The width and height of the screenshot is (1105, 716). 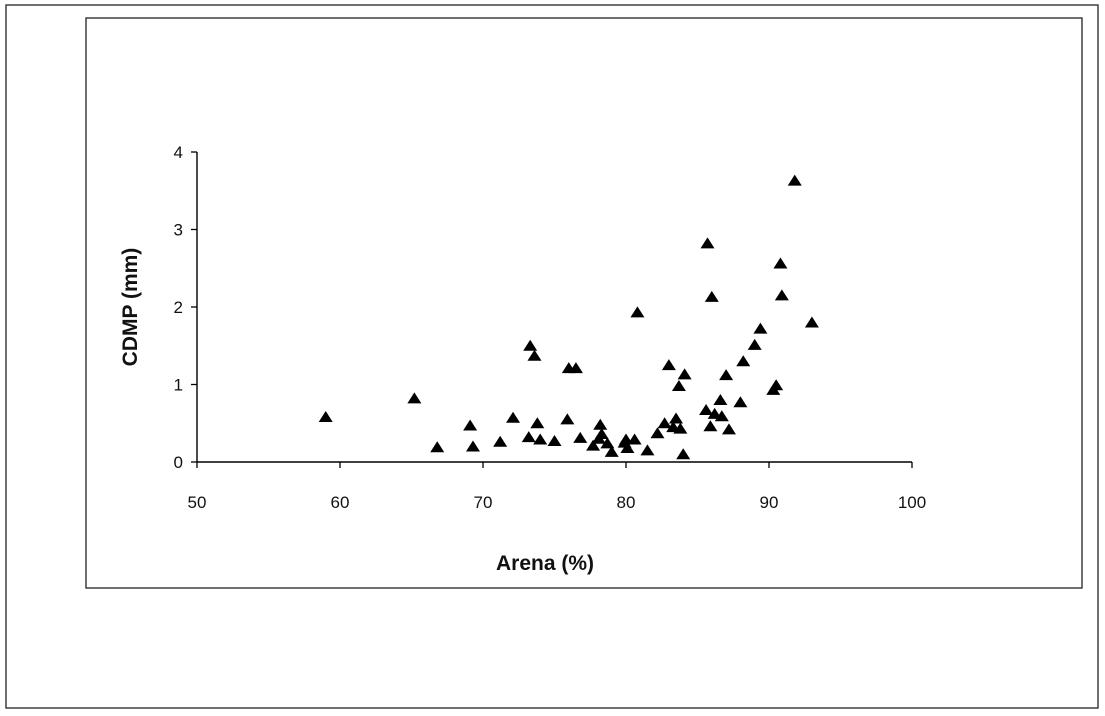 What do you see at coordinates (178, 462) in the screenshot?
I see `y-tick-label: 0` at bounding box center [178, 462].